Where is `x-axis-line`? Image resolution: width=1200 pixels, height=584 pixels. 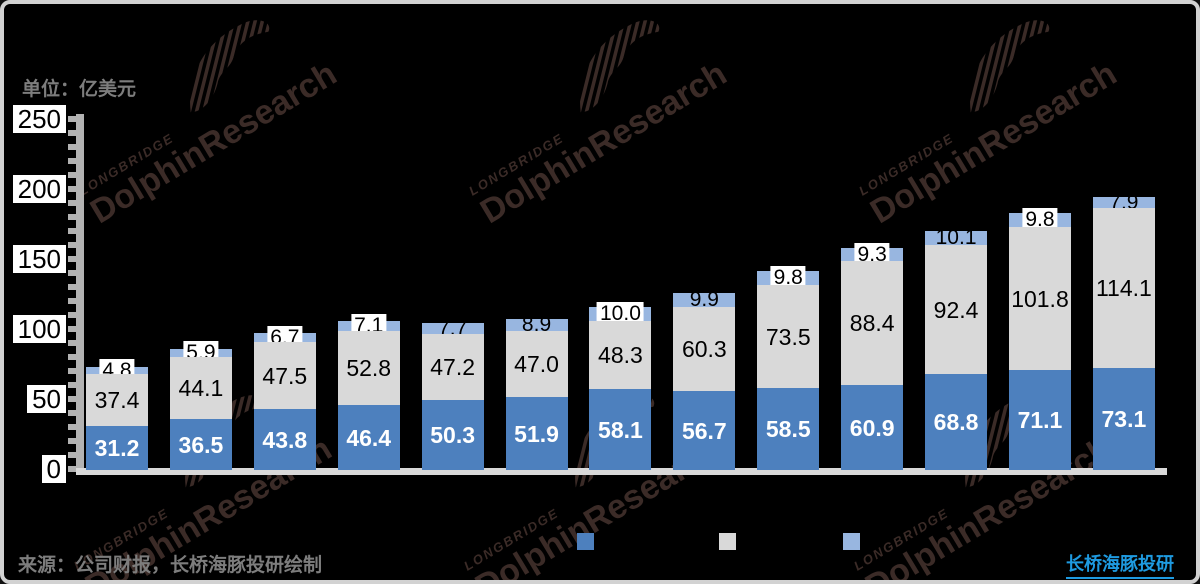
x-axis-line is located at coordinates (621, 471).